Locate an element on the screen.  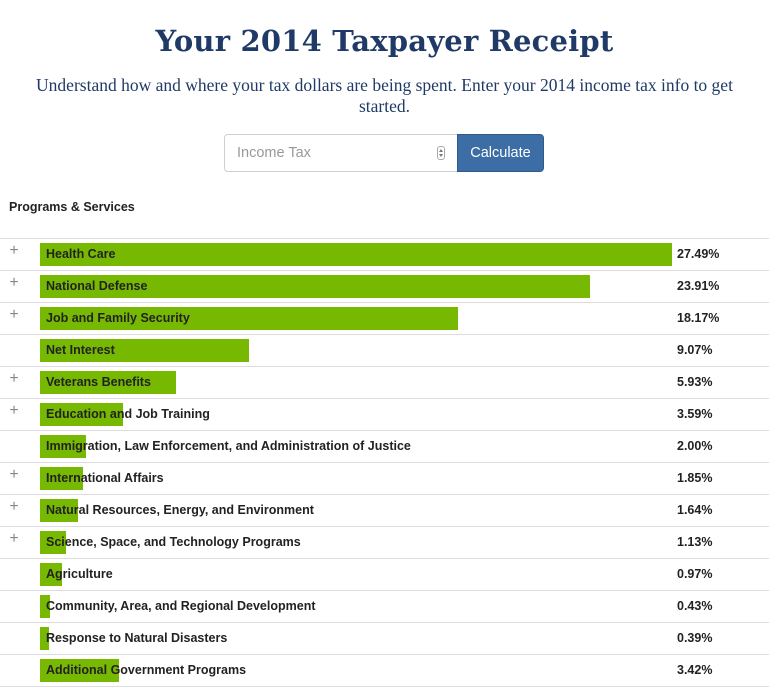
program-row: Additional Government Programs 3.42% is located at coordinates (384, 670).